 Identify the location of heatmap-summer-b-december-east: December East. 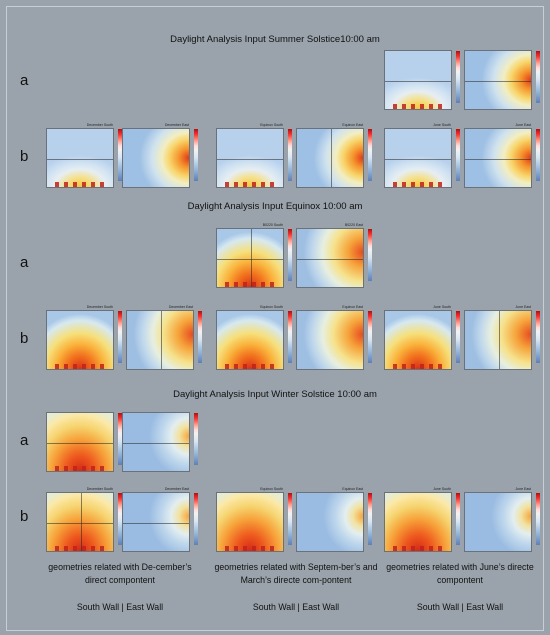
(160, 155).